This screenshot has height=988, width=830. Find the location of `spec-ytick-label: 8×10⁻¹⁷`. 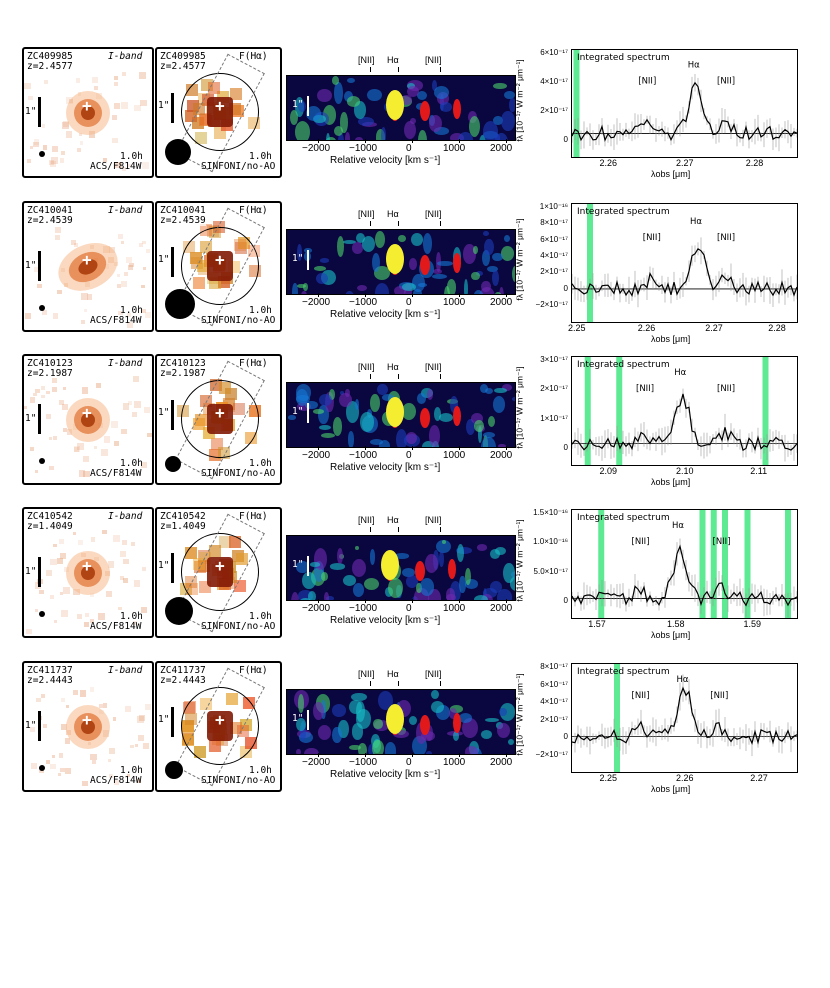

spec-ytick-label: 8×10⁻¹⁷ is located at coordinates (554, 223).